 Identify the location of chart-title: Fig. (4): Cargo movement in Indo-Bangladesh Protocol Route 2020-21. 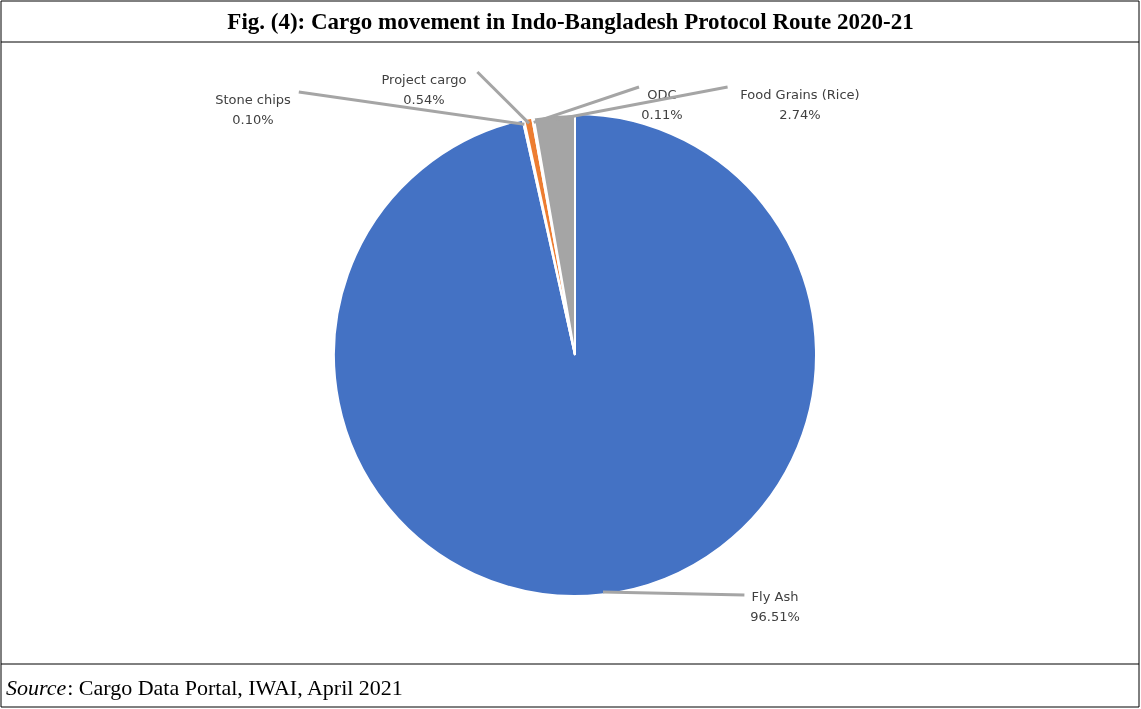
(570, 21).